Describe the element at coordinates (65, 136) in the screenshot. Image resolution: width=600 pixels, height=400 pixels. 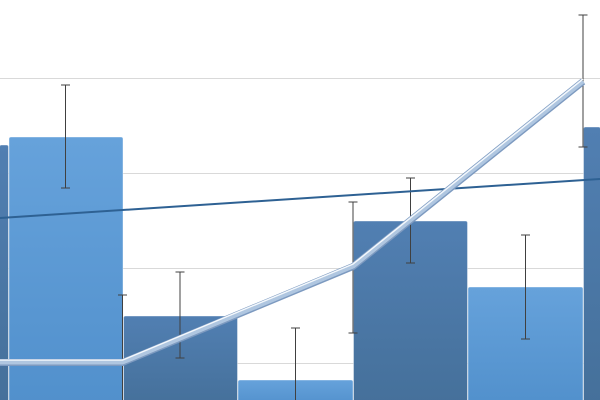
I see `error-bar-light-column-c1` at that location.